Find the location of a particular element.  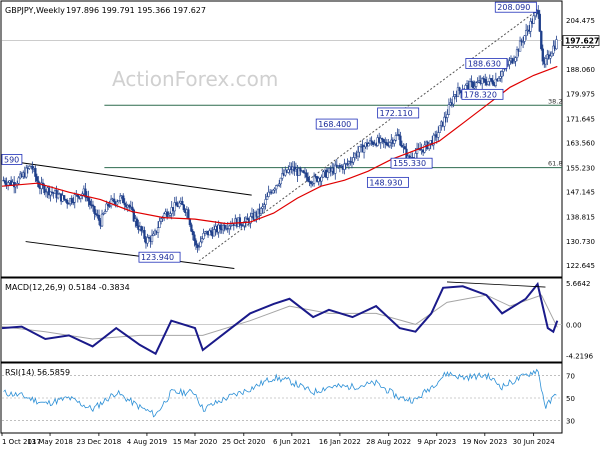

last-price-label: 197.627 is located at coordinates (582, 41).